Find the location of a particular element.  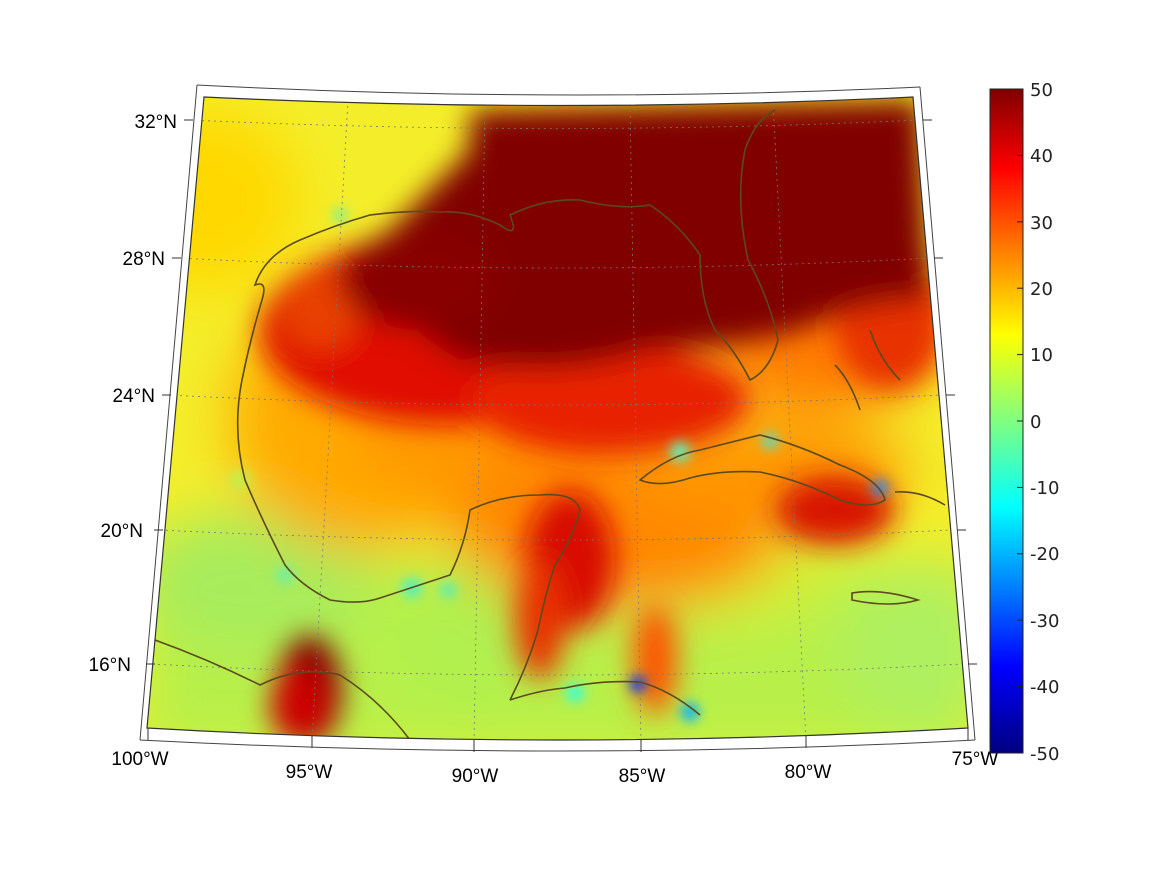

colorbar-tick-10: 10 is located at coordinates (1041, 355).